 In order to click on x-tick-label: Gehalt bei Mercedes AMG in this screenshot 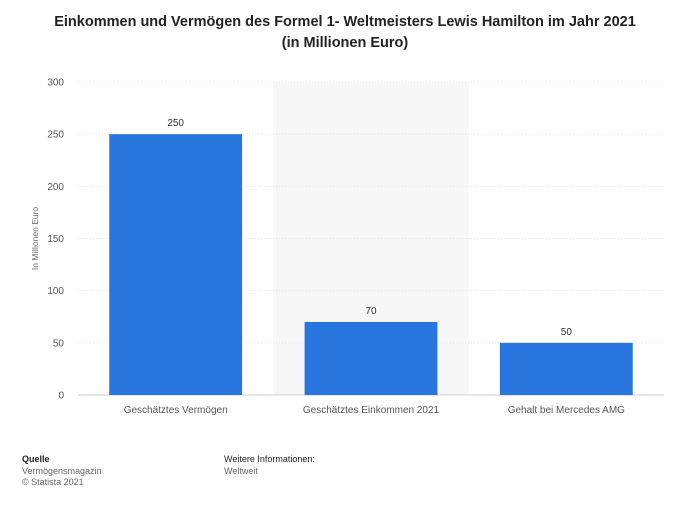, I will do `click(566, 410)`.